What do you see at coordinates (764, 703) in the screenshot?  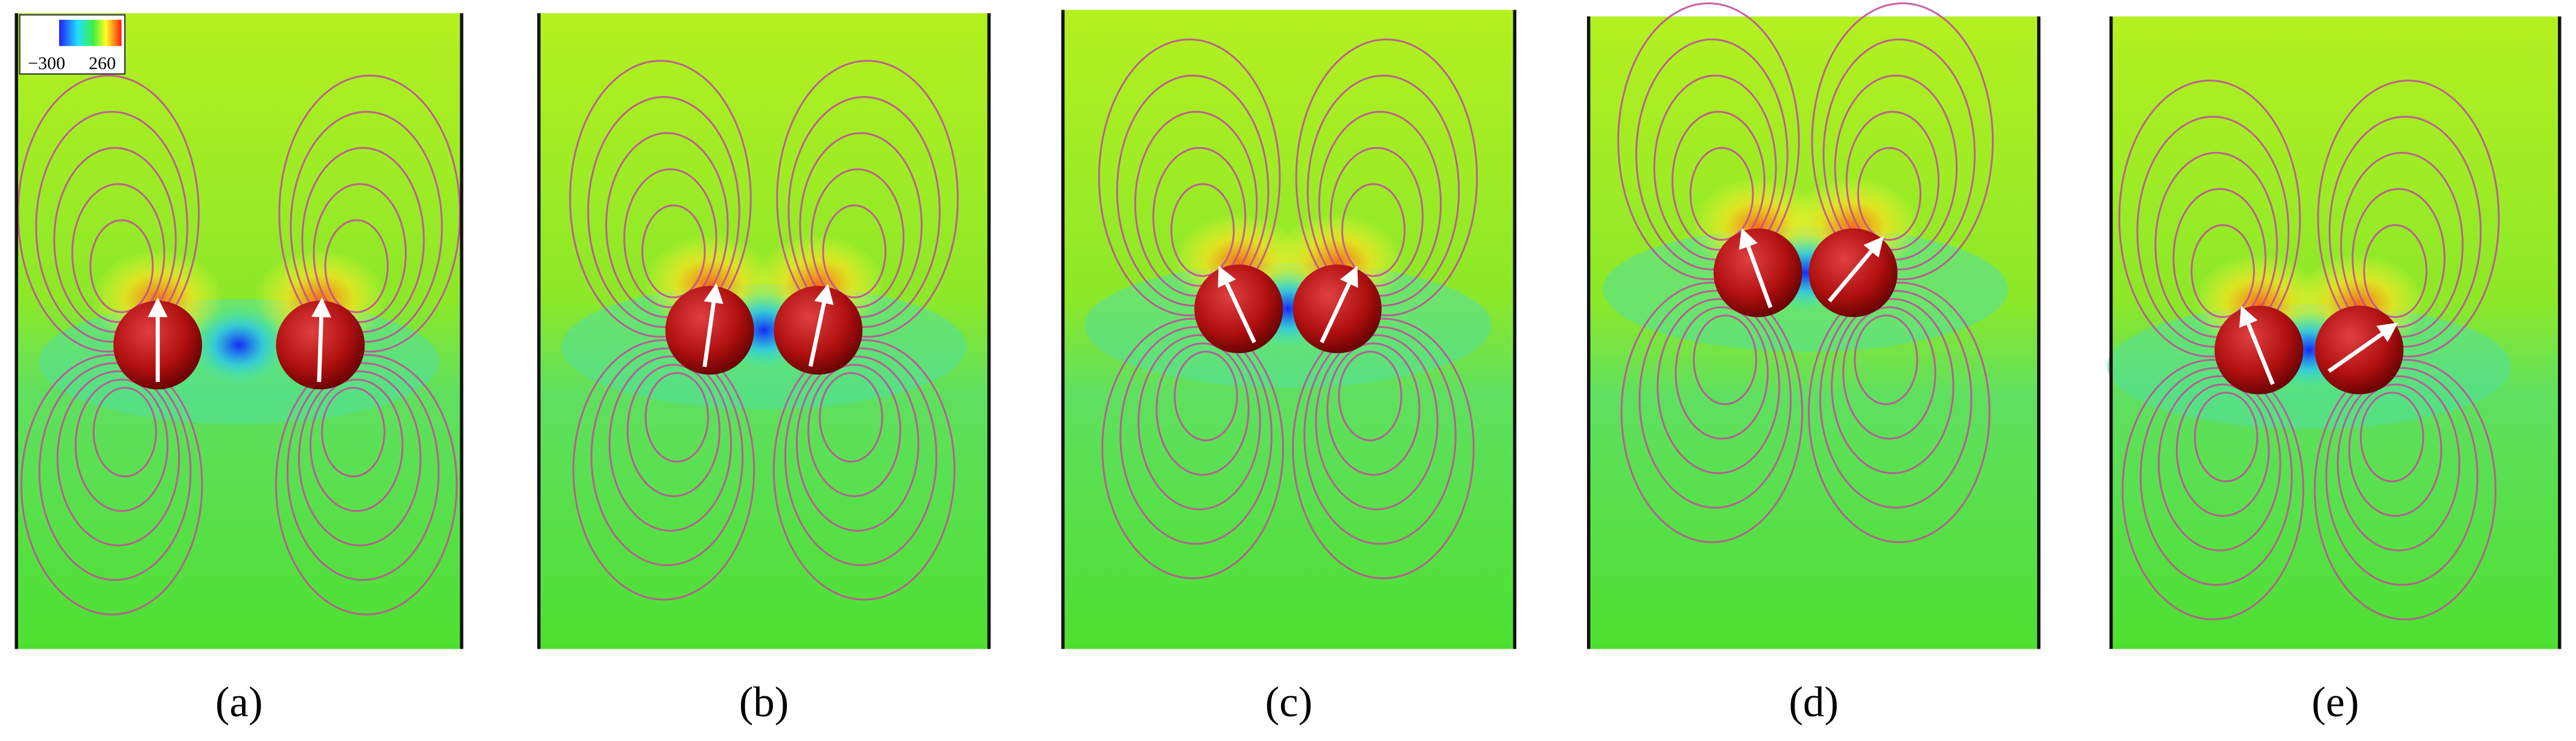 I see `panel-label: (b)` at bounding box center [764, 703].